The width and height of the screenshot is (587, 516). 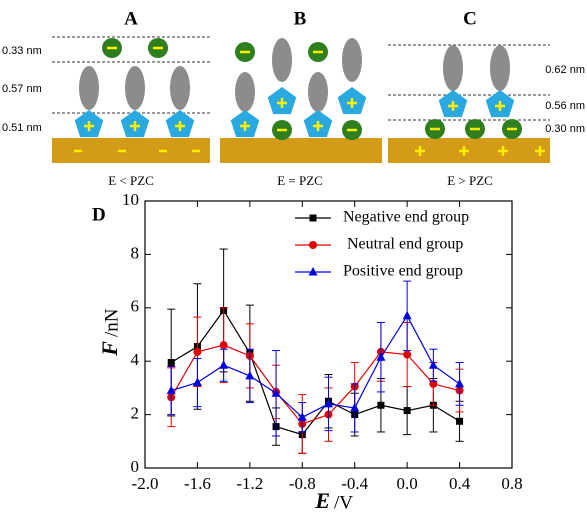 What do you see at coordinates (135, 252) in the screenshot?
I see `y-tick-label: 8` at bounding box center [135, 252].